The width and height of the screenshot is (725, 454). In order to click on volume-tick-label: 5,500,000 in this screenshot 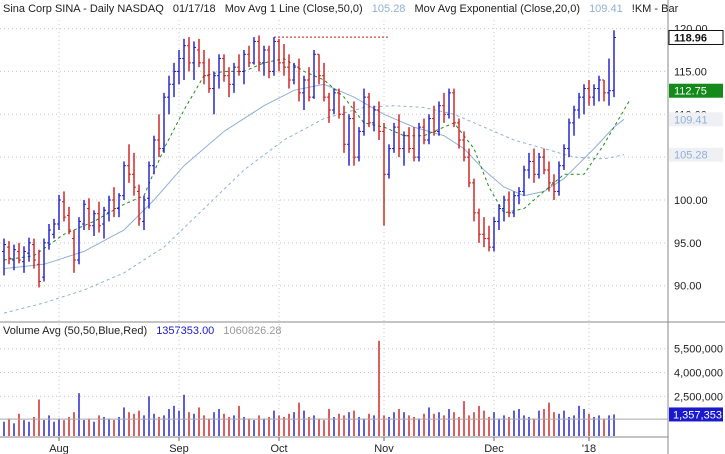, I will do `click(698, 350)`.